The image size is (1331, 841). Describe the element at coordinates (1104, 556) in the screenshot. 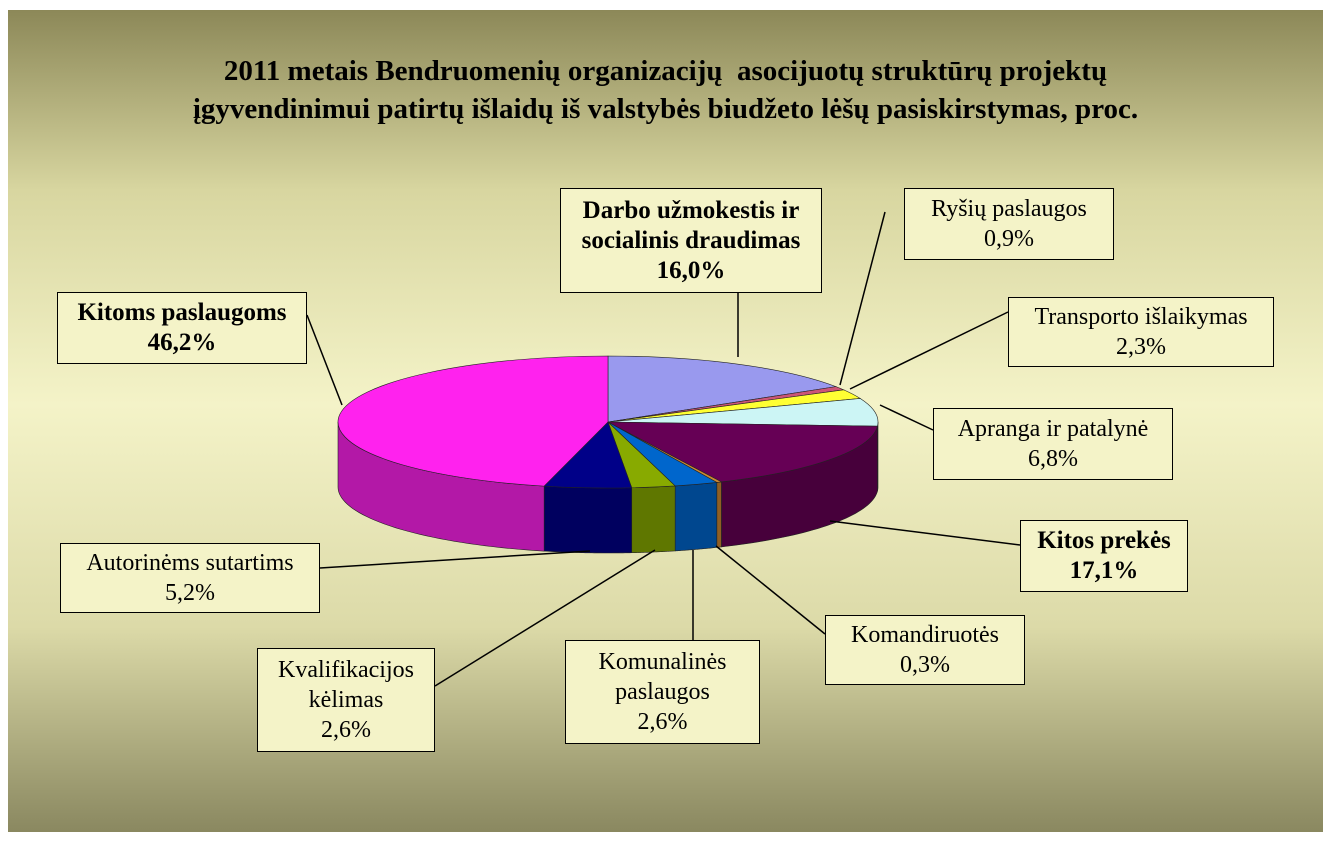

I see `data-label: Kitos prekės 17,1%` at that location.